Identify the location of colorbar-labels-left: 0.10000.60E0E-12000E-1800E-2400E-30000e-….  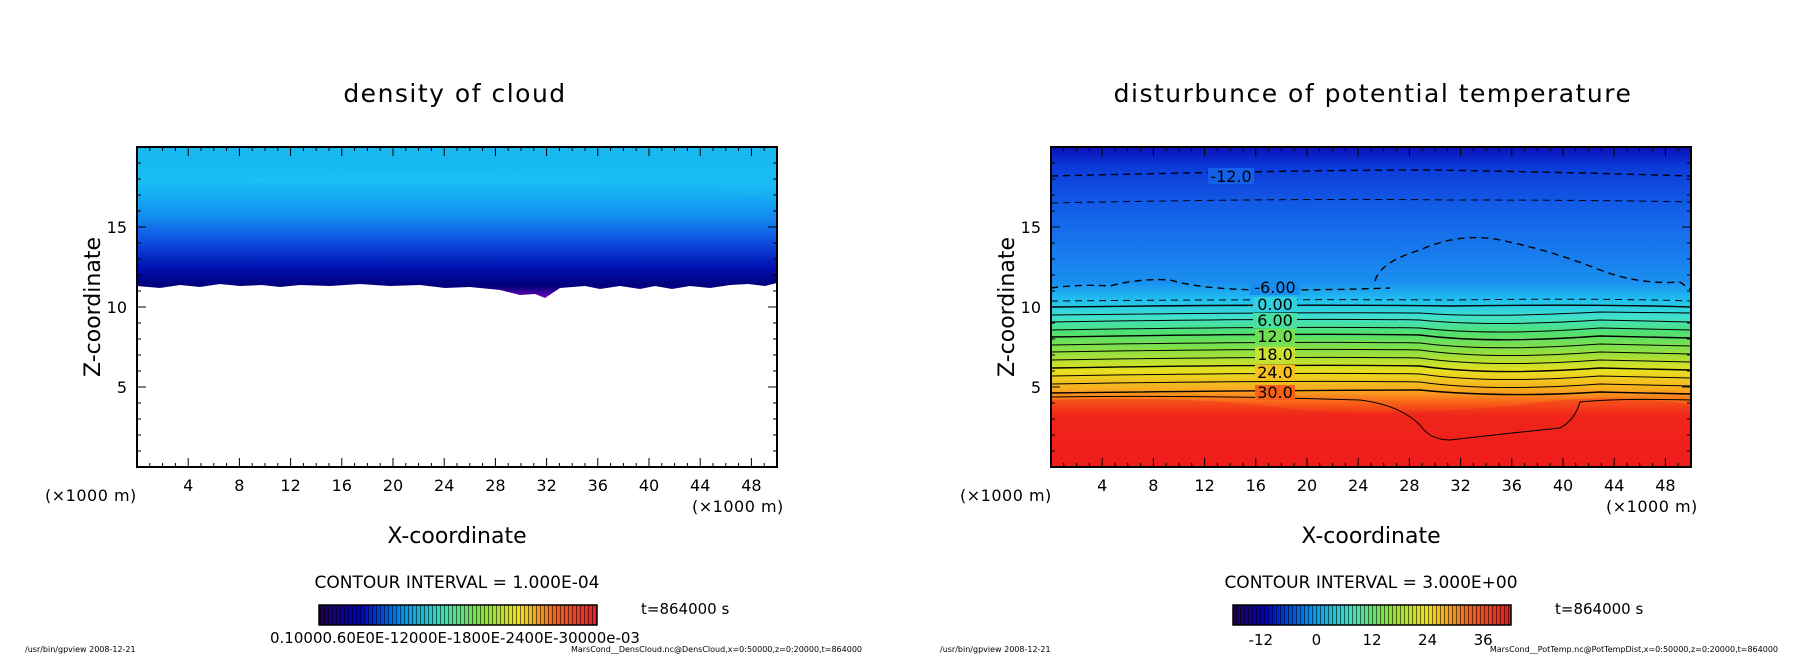
(455, 638).